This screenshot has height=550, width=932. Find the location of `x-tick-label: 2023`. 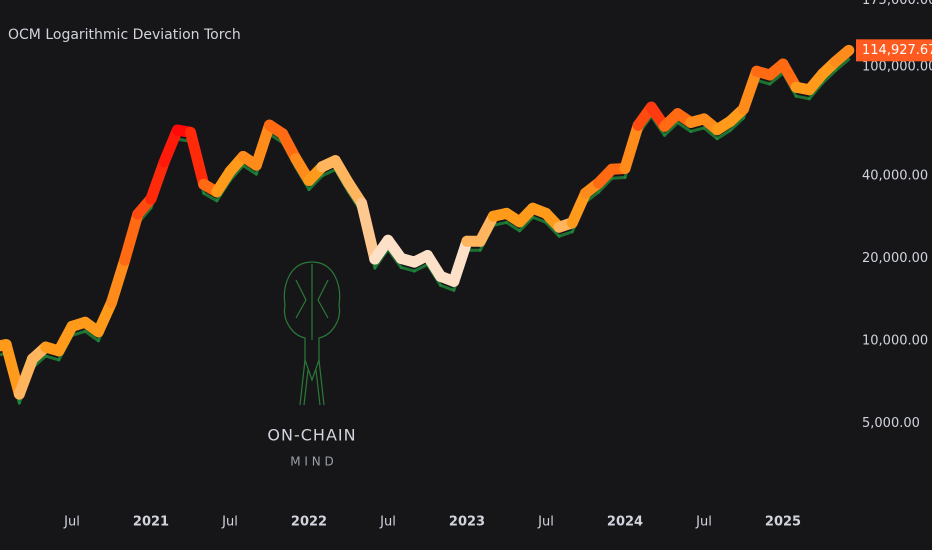

x-tick-label: 2023 is located at coordinates (467, 522).